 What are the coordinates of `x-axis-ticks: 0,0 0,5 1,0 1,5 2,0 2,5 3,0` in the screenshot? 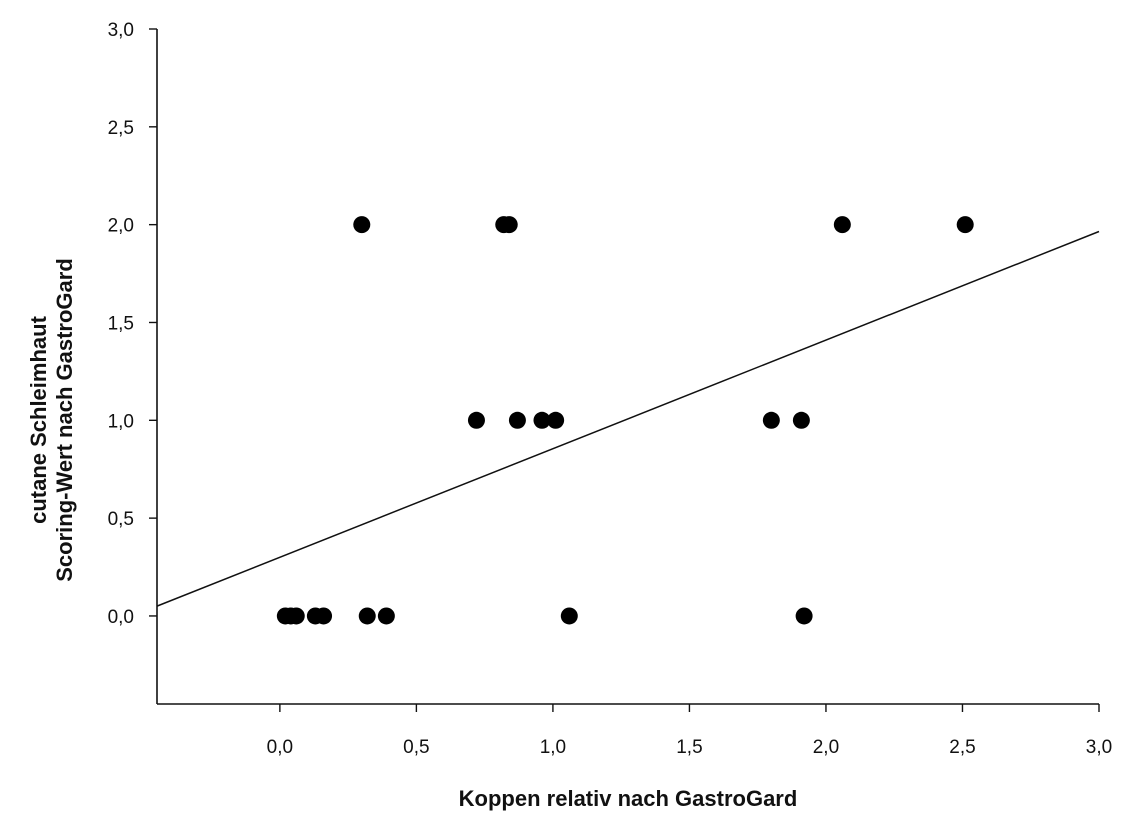 It's located at (689, 731).